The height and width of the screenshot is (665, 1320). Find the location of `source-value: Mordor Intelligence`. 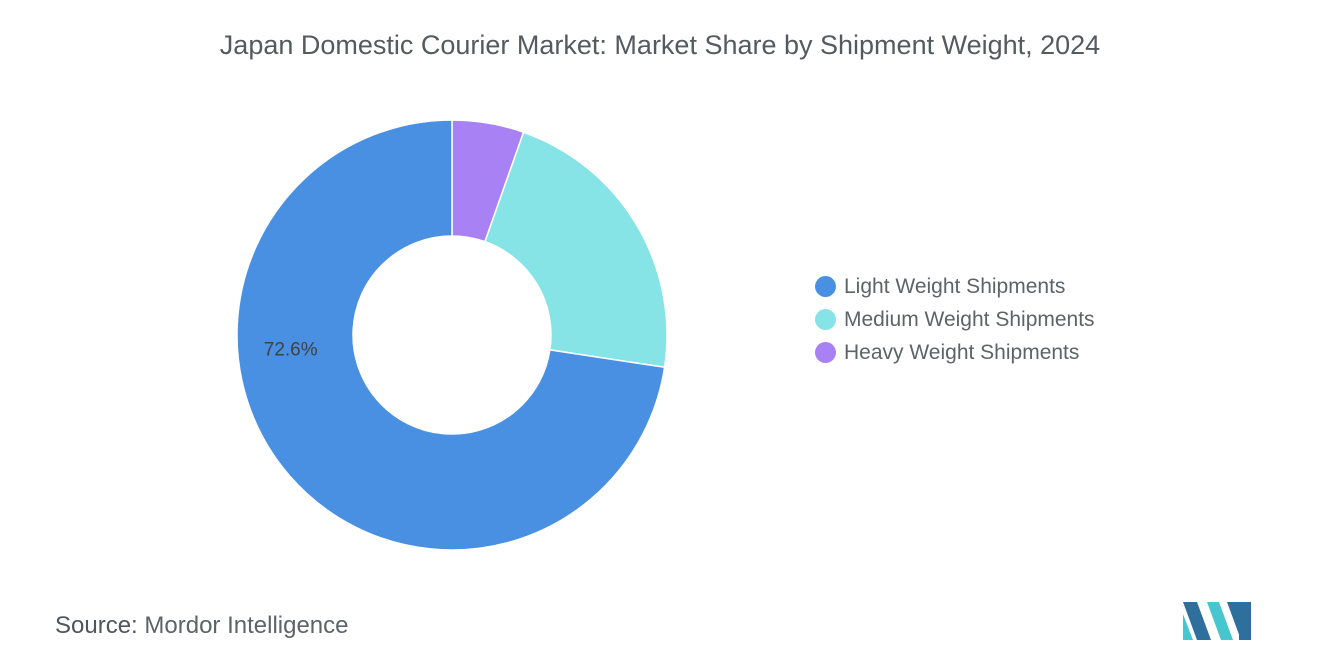

source-value: Mordor Intelligence is located at coordinates (246, 625).